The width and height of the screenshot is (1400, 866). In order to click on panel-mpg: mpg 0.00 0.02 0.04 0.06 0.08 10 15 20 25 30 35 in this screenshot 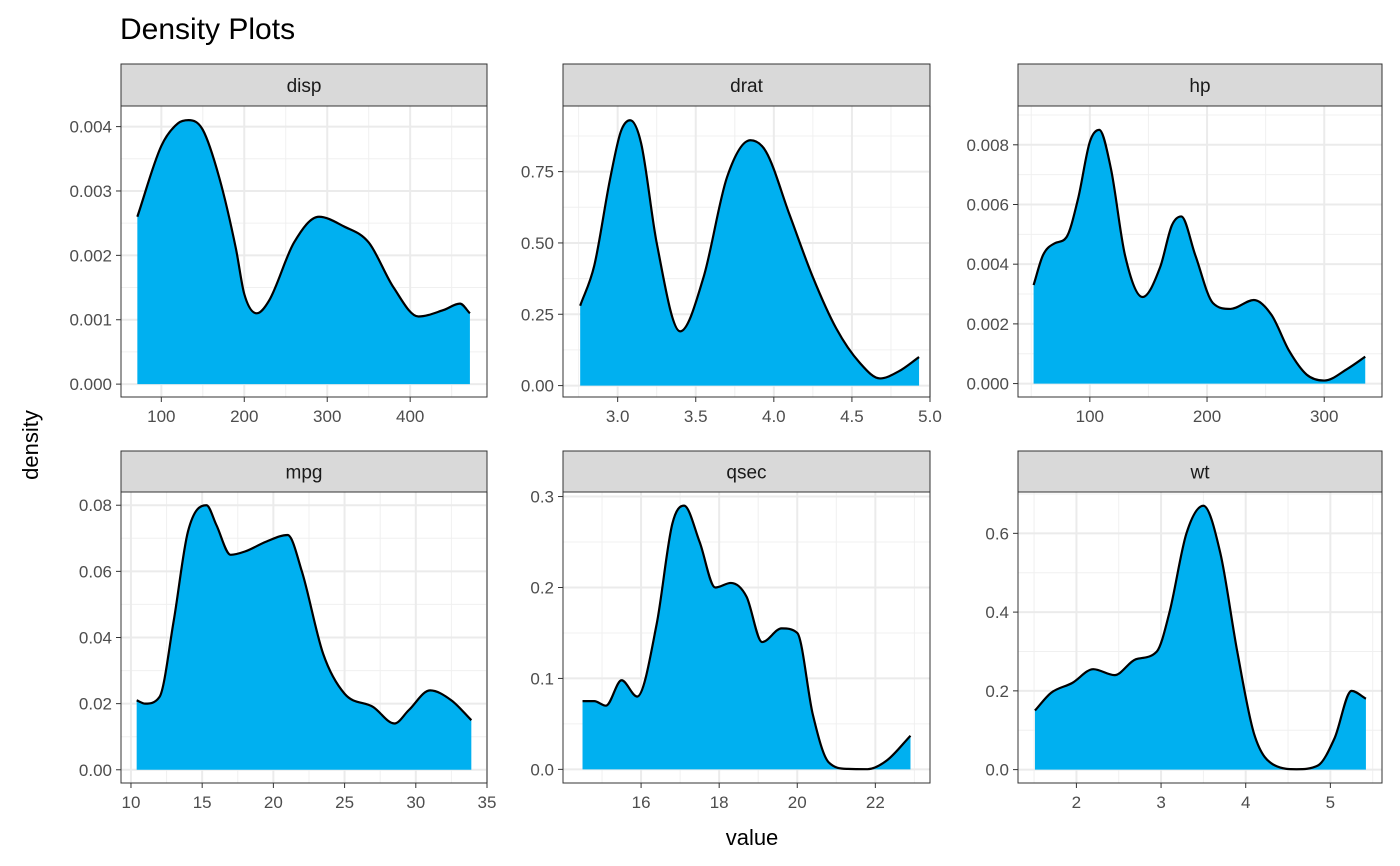, I will do `click(288, 631)`.